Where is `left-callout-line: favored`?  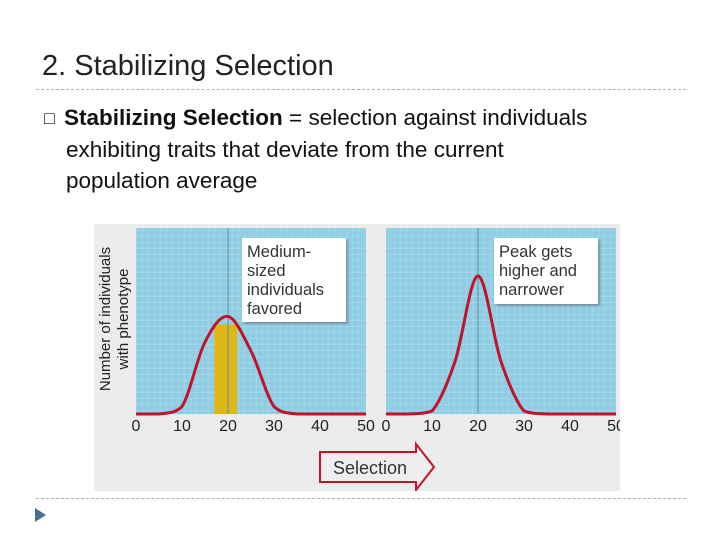
left-callout-line: favored is located at coordinates (274, 309).